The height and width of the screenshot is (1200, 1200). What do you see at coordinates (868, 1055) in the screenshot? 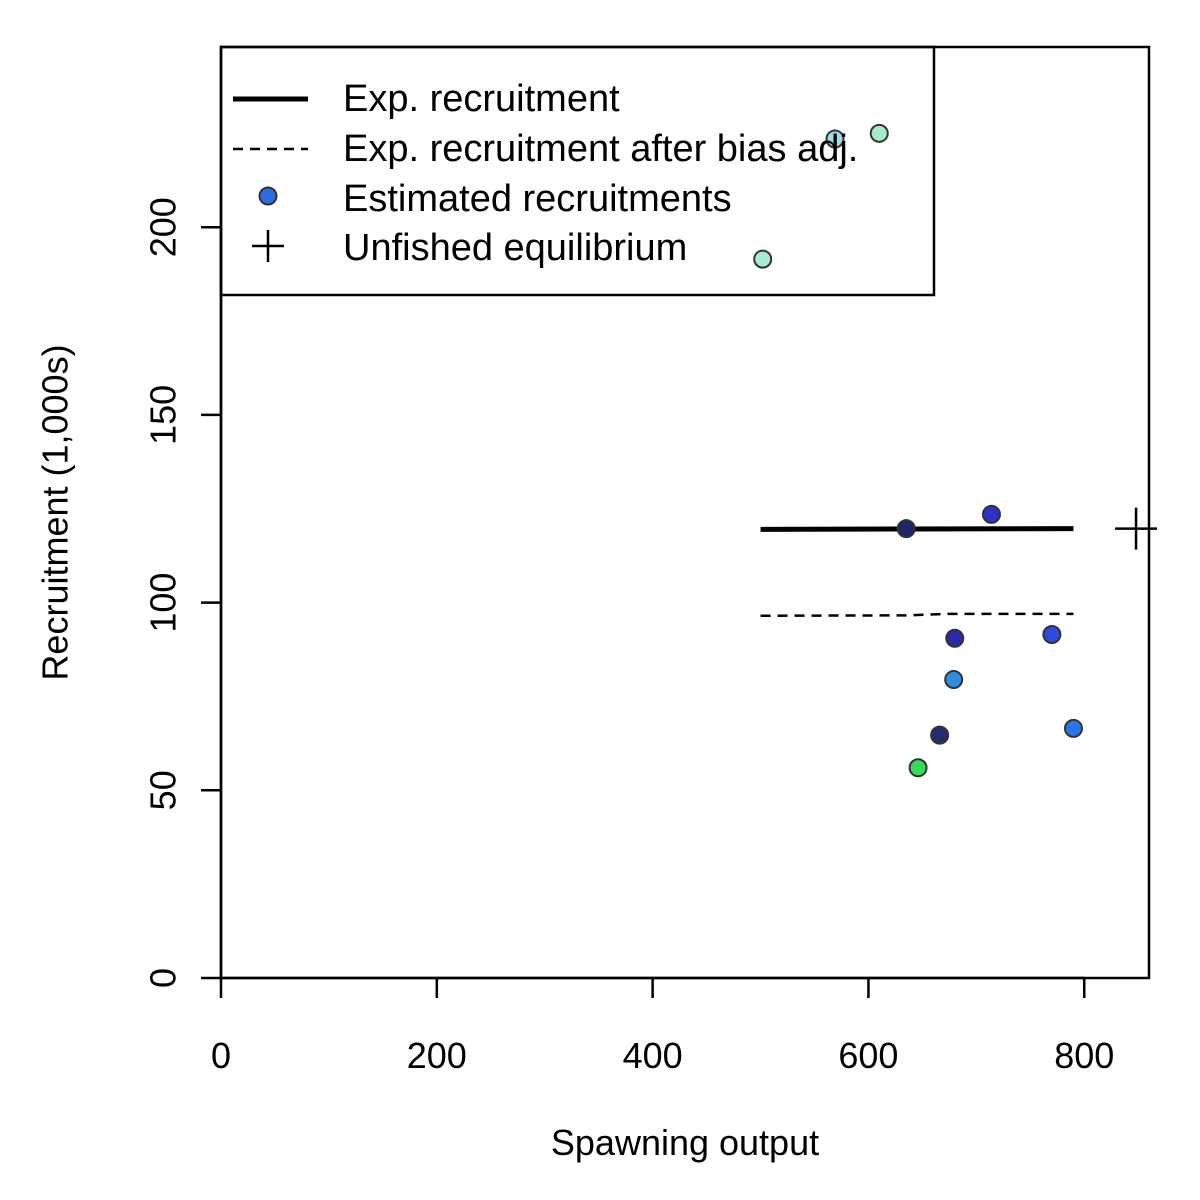
I see `x-tick-label: 600` at bounding box center [868, 1055].